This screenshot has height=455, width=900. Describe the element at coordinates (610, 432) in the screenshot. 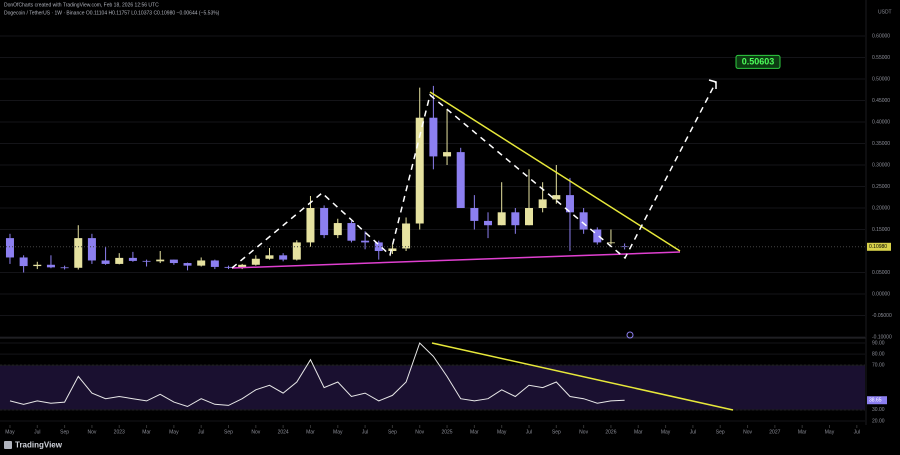

I see `x-tick-label: 2026` at that location.